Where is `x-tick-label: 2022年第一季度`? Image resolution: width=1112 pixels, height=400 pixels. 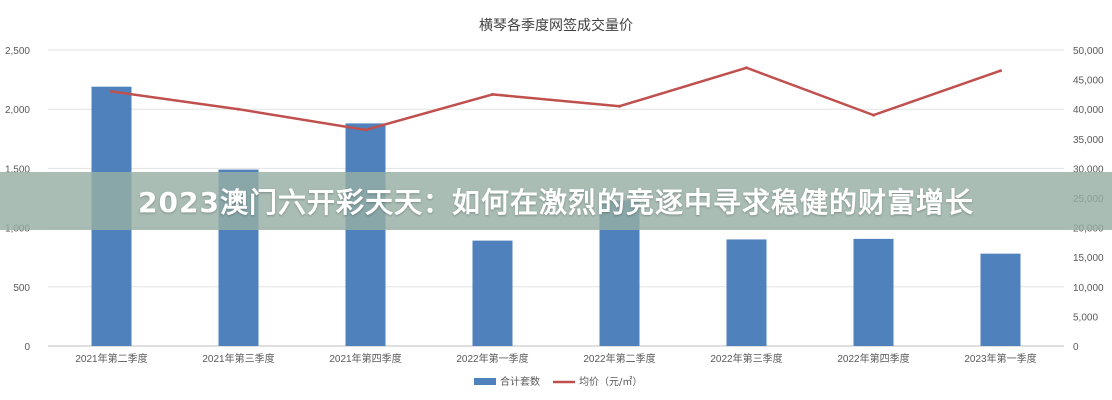
x-tick-label: 2022年第一季度 is located at coordinates (492, 358).